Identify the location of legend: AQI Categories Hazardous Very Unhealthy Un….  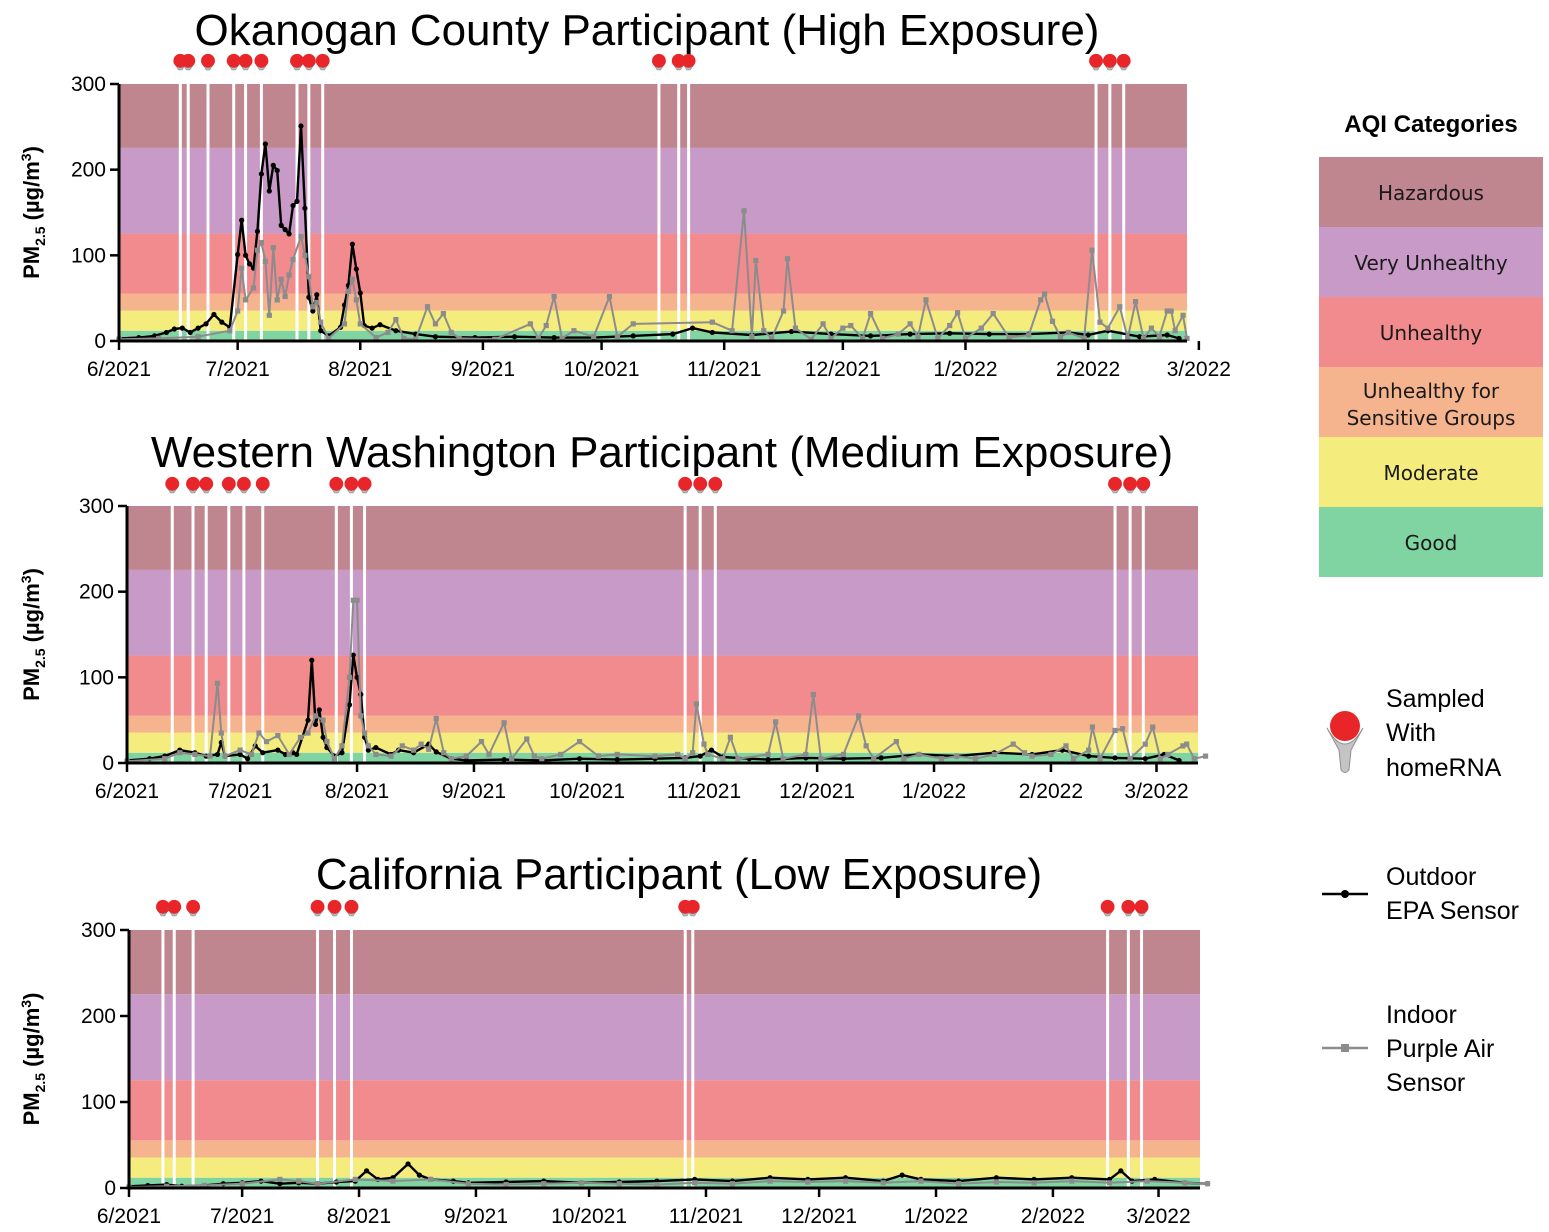
(1431, 604).